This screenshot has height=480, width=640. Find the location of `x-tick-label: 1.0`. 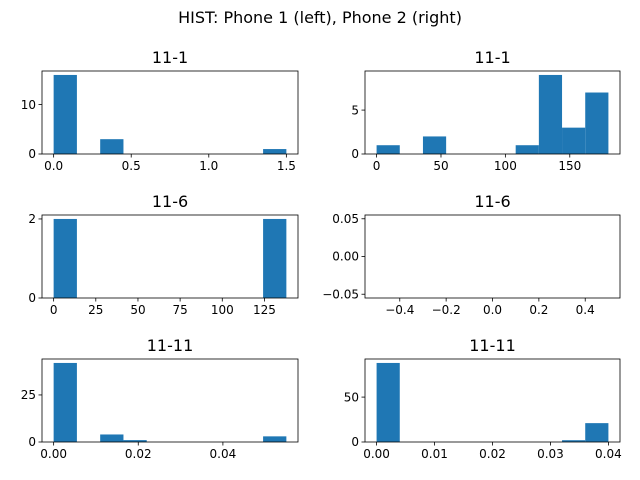

x-tick-label: 1.0 is located at coordinates (208, 166).